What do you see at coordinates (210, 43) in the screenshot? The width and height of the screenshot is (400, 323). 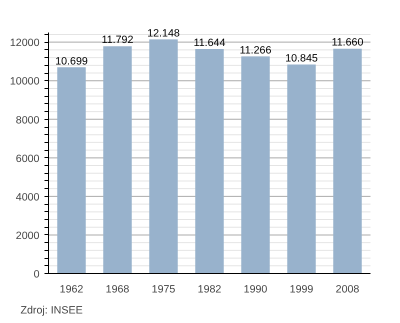 I see `data-label: 11.644` at bounding box center [210, 43].